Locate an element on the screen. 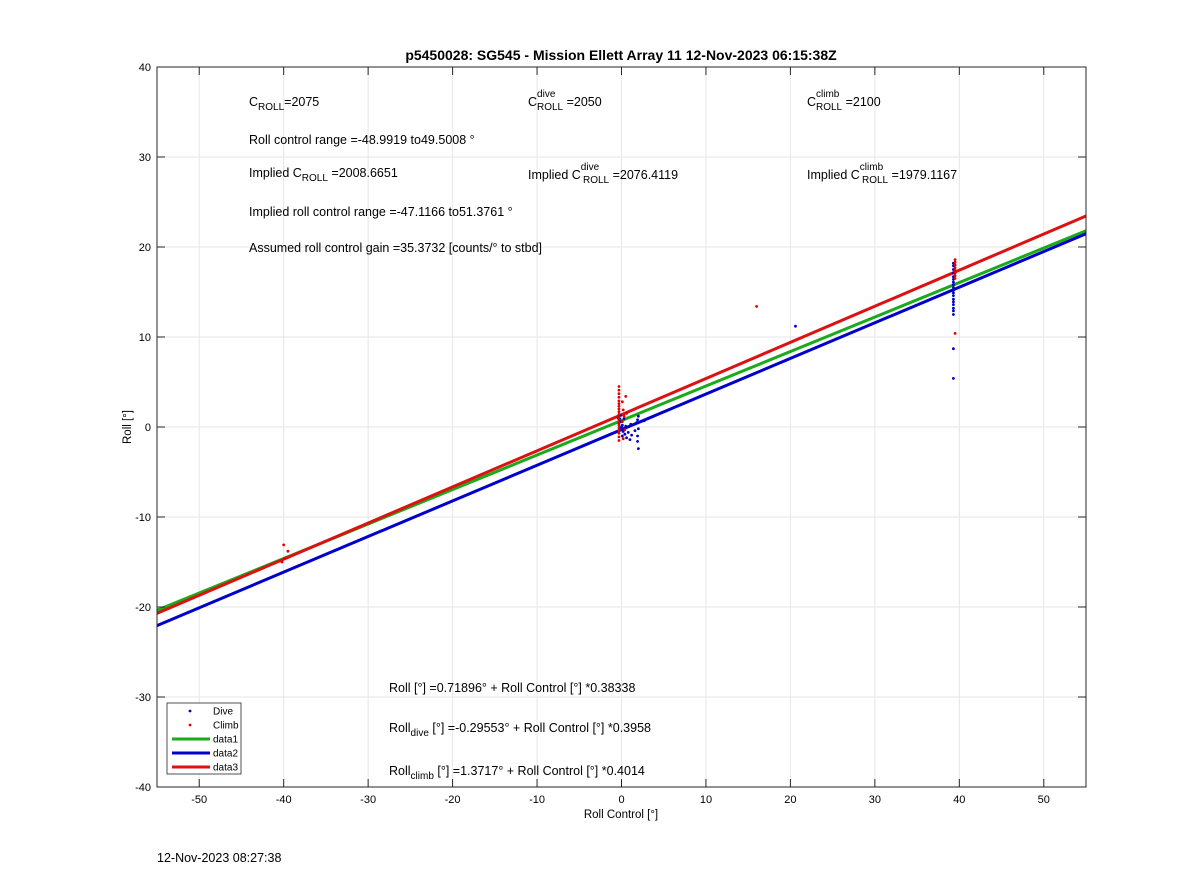  x-tick-label: -50 is located at coordinates (199, 800).